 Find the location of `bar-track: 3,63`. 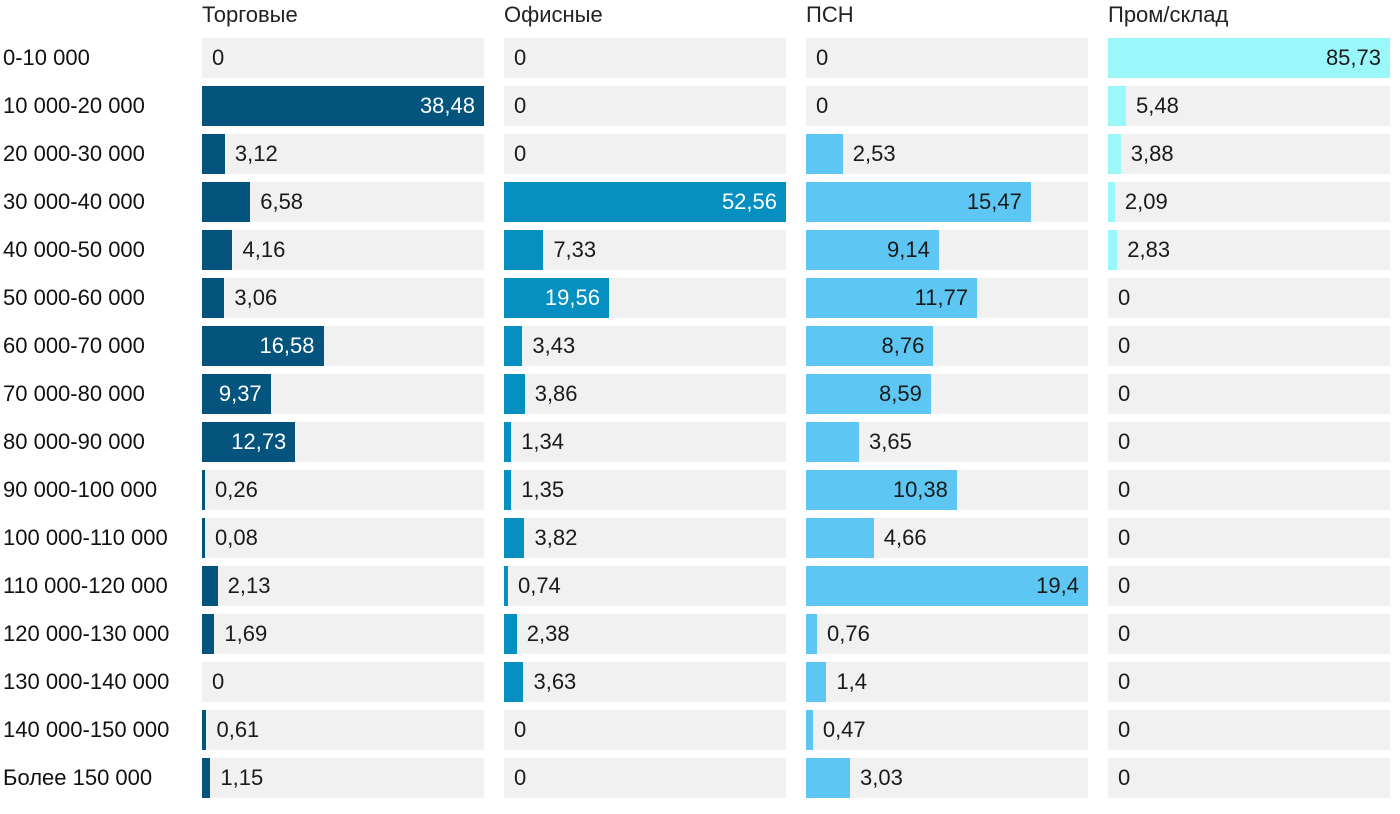

bar-track: 3,63 is located at coordinates (645, 682).